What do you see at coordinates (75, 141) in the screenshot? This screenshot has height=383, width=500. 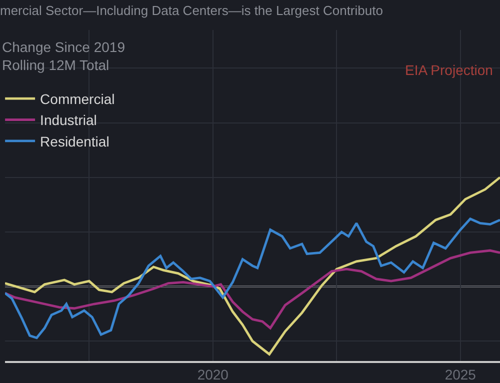 I see `legend-label: Residential` at bounding box center [75, 141].